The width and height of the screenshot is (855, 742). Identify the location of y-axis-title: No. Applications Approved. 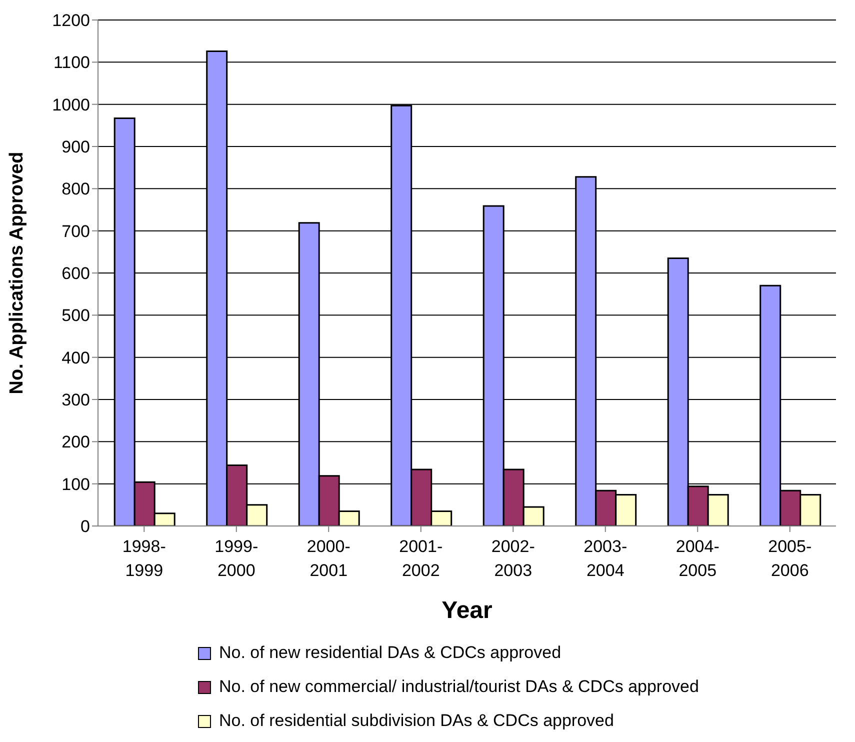
(17, 273).